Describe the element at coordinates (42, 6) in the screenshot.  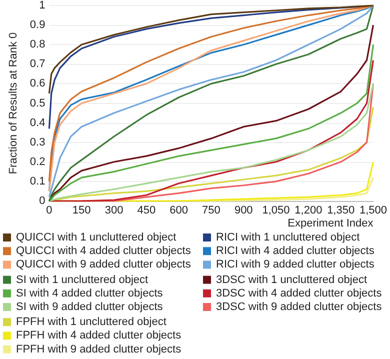
I see `y-tick-label: 1` at that location.